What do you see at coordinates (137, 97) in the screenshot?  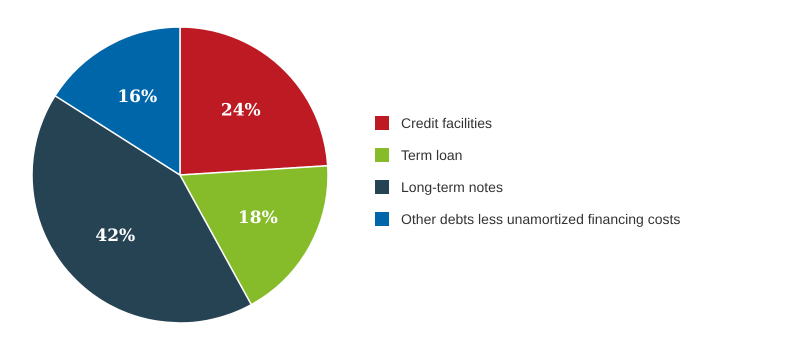 I see `data-label: 16%` at bounding box center [137, 97].